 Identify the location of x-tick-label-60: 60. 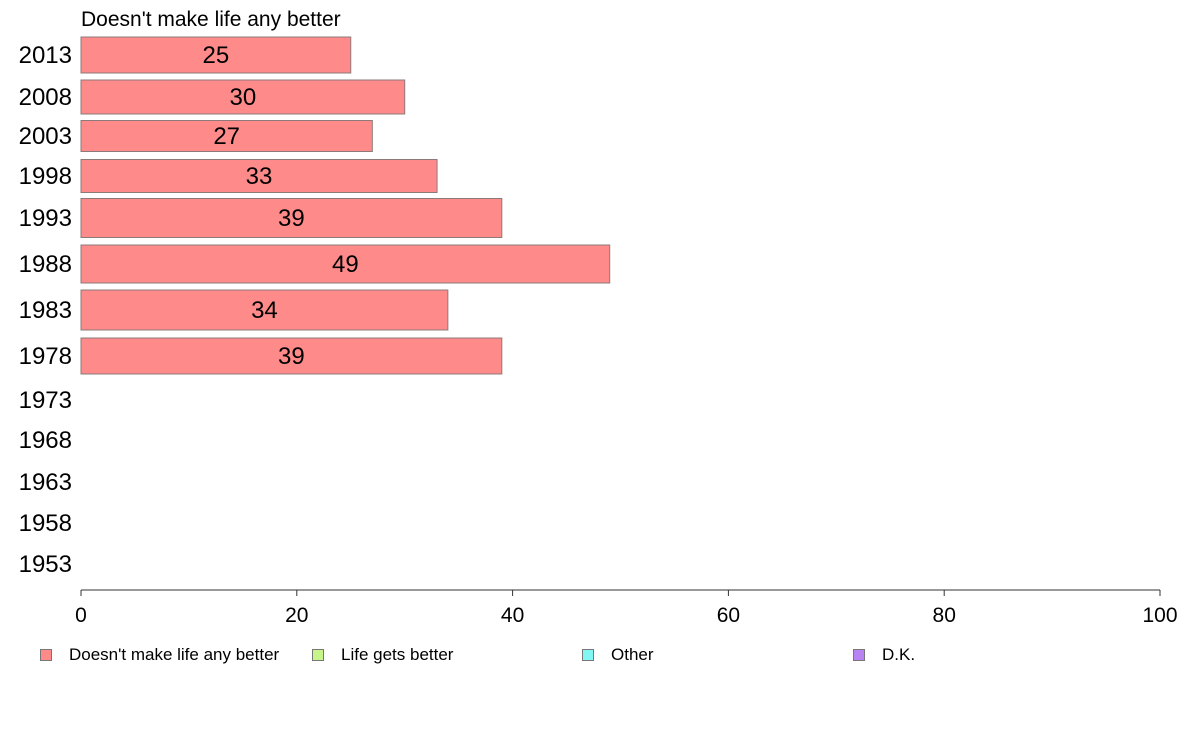
(728, 615).